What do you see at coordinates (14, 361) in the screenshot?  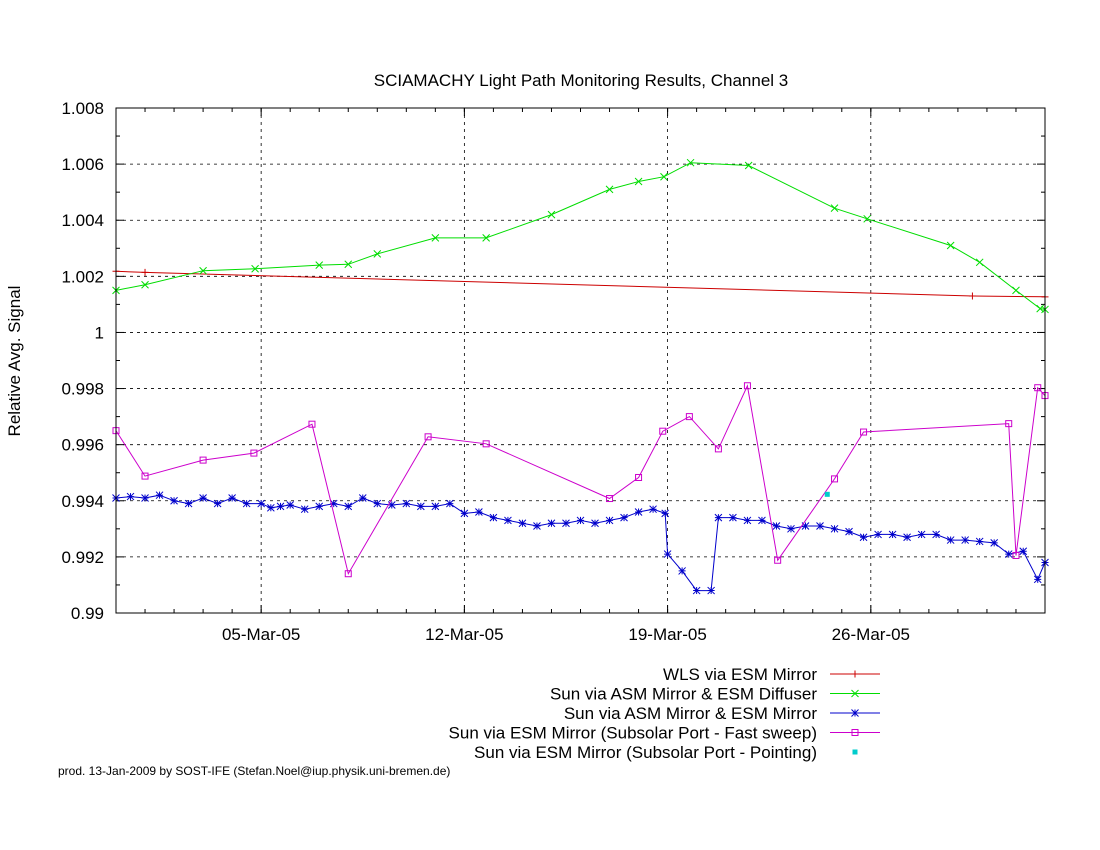 I see `y-axis-label: Relative Avg. Signal` at bounding box center [14, 361].